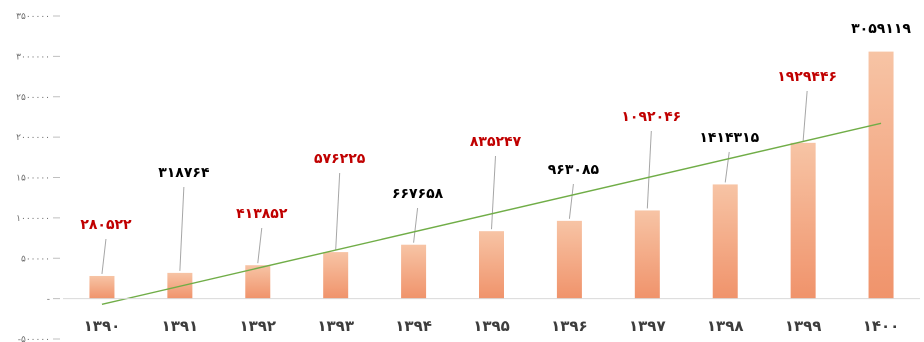 This screenshot has height=342, width=924. Describe the element at coordinates (48, 300) in the screenshot. I see `y-tick-label: -` at that location.